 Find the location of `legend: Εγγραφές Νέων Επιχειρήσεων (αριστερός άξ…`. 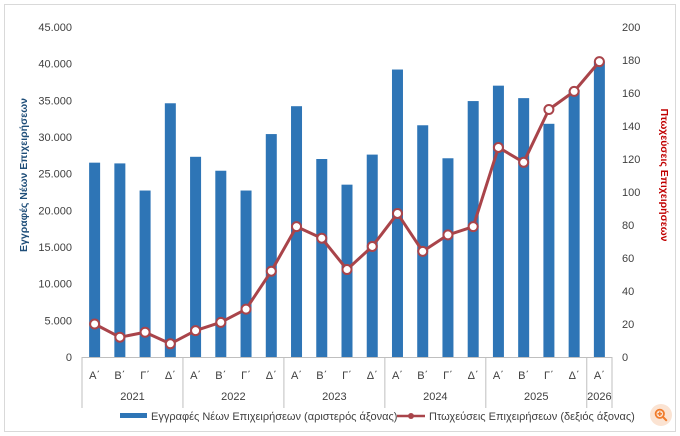

legend: Εγγραφές Νέων Επιχειρήσεων (αριστερός άξ… is located at coordinates (377, 417).